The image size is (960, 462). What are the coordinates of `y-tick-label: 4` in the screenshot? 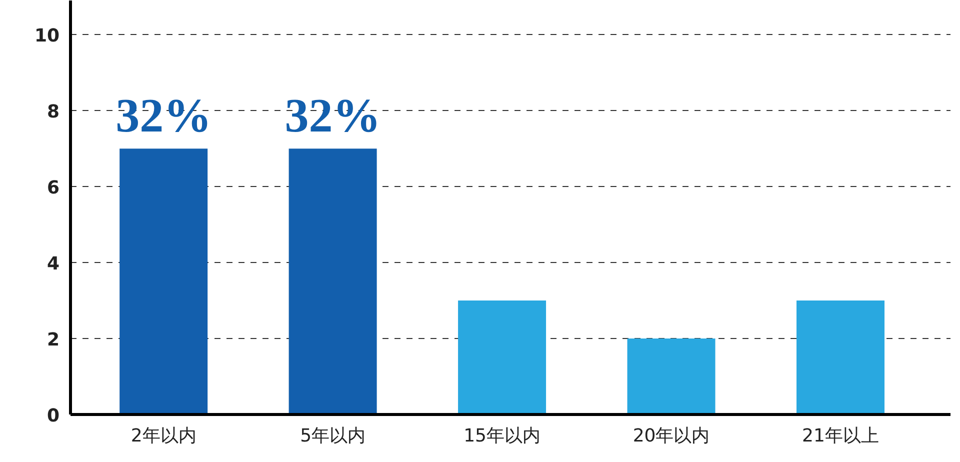 It's located at (53, 264).